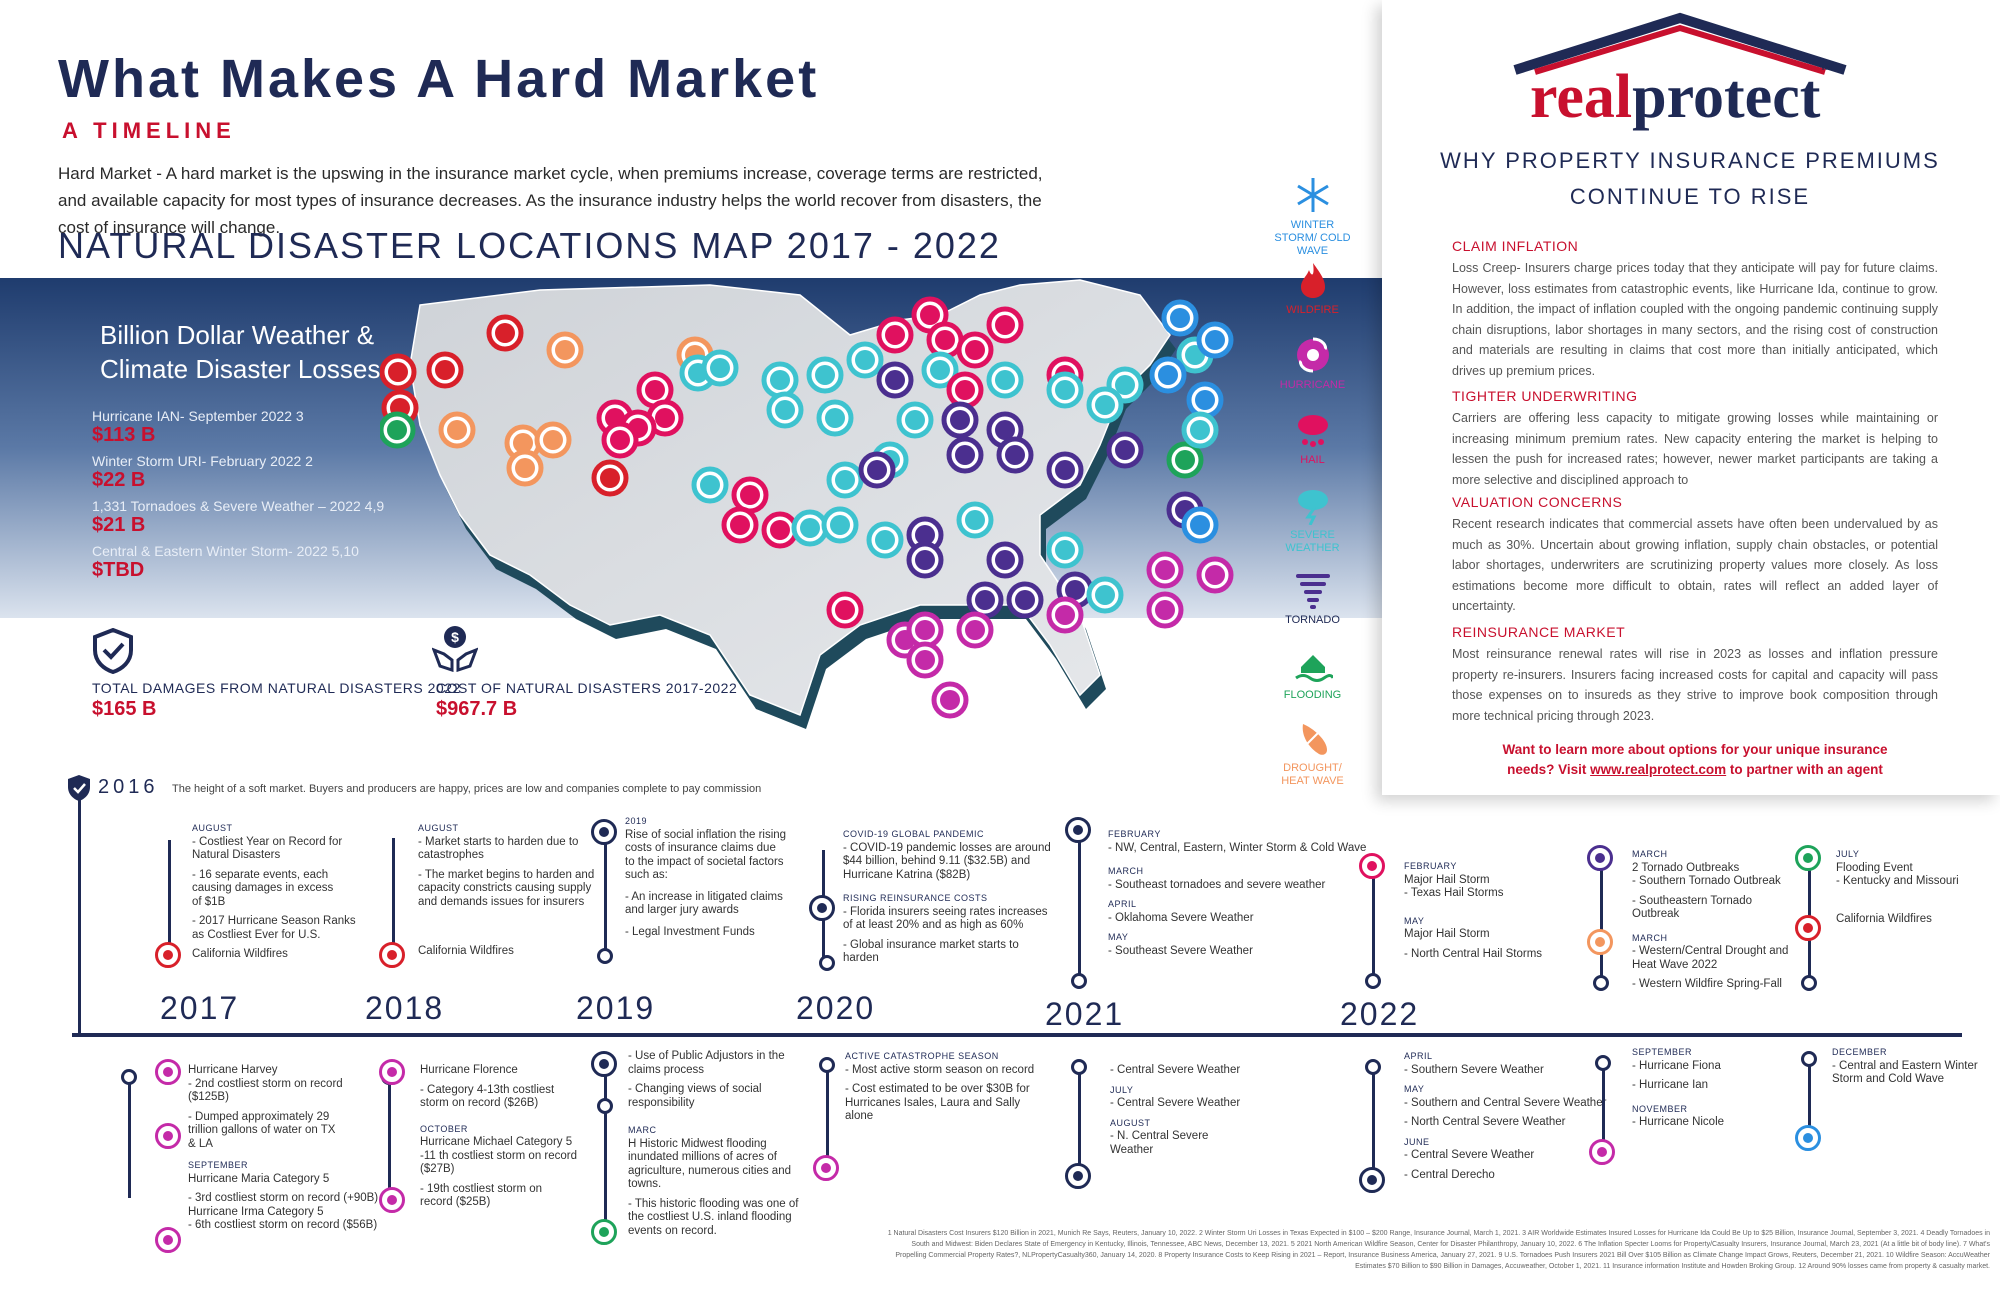 The height and width of the screenshot is (1294, 2000). Describe the element at coordinates (202, 461) in the screenshot. I see `loss-label: Winter Storm URI- February 2022 2` at that location.